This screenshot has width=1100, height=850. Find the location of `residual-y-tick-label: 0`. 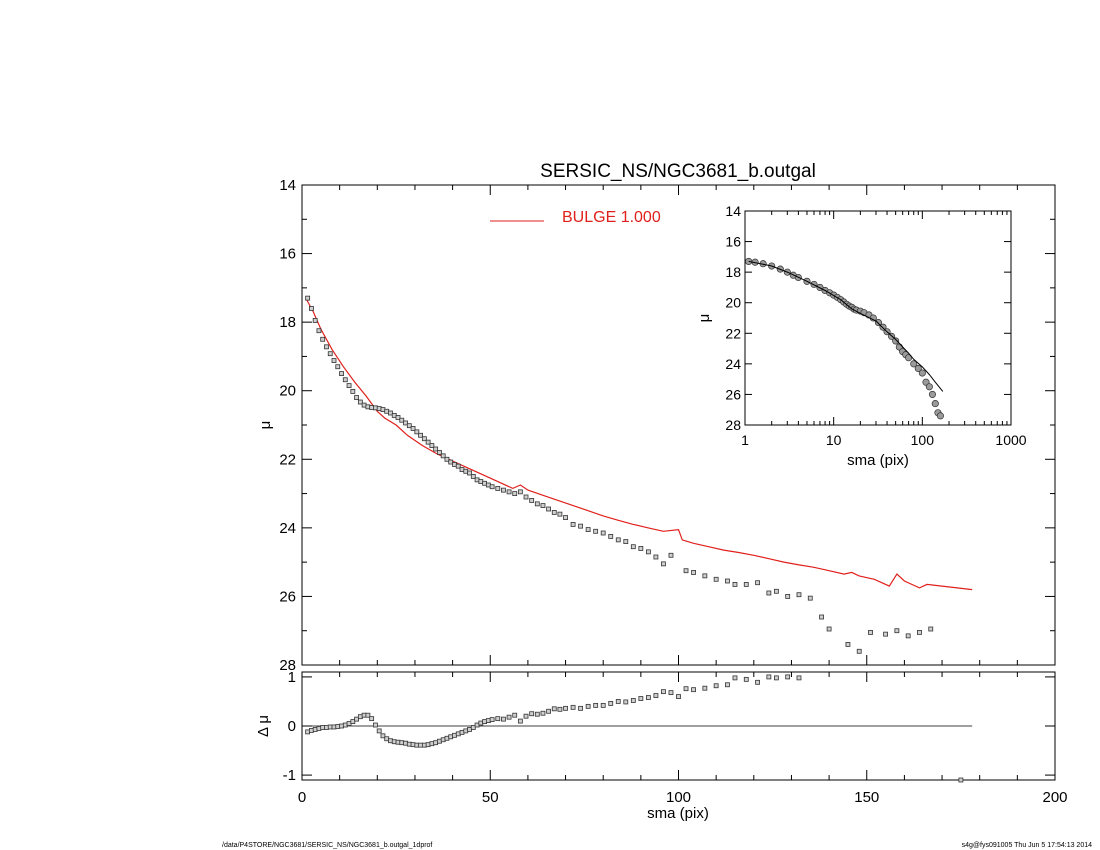

residual-y-tick-label: 0 is located at coordinates (292, 726).